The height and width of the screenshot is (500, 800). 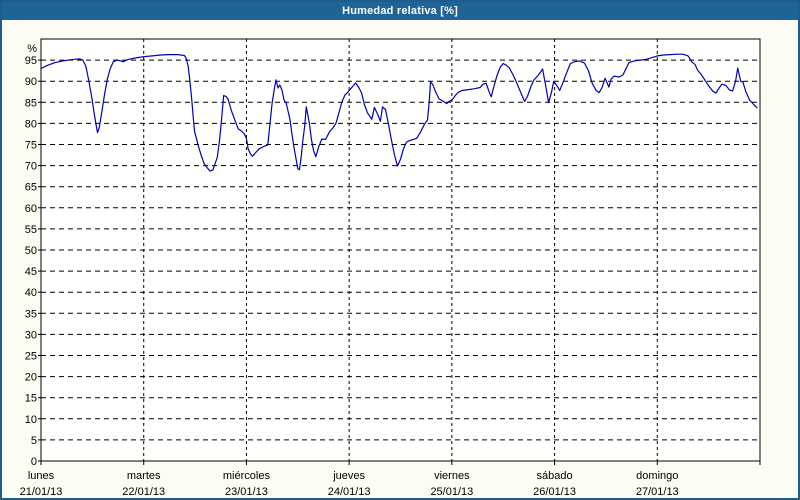 I want to click on y-tick-label: 20, so click(x=31, y=378).